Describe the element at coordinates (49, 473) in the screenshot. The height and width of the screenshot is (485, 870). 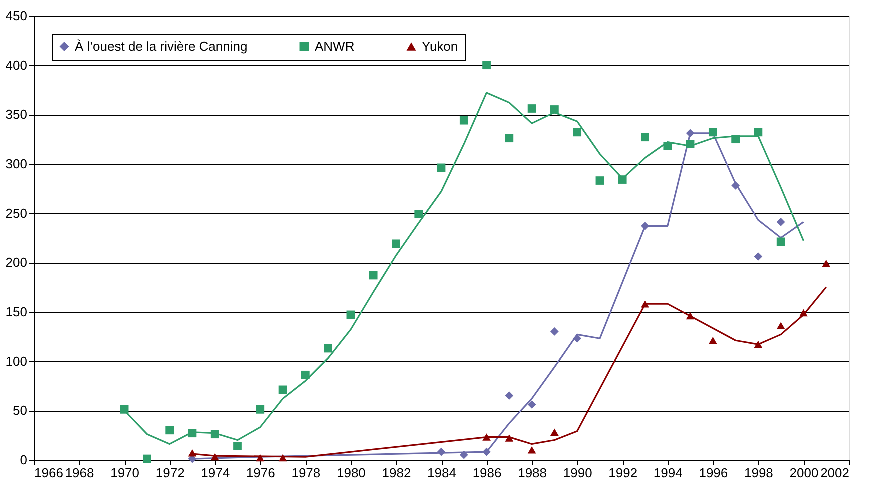
I see `x-tick-label: 1966` at that location.